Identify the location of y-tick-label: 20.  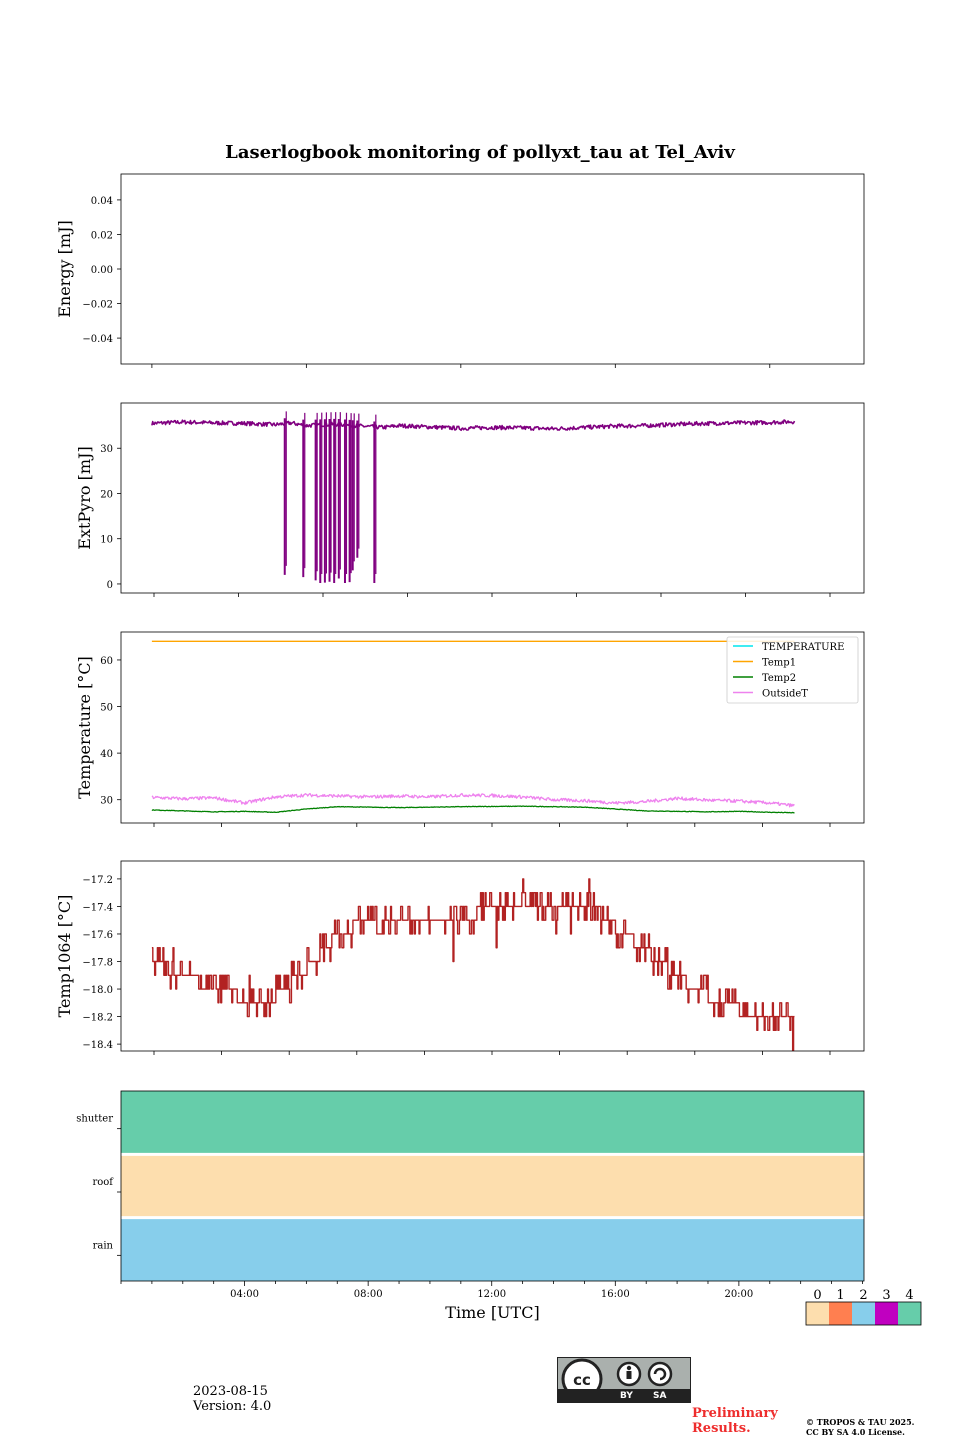
(106, 494).